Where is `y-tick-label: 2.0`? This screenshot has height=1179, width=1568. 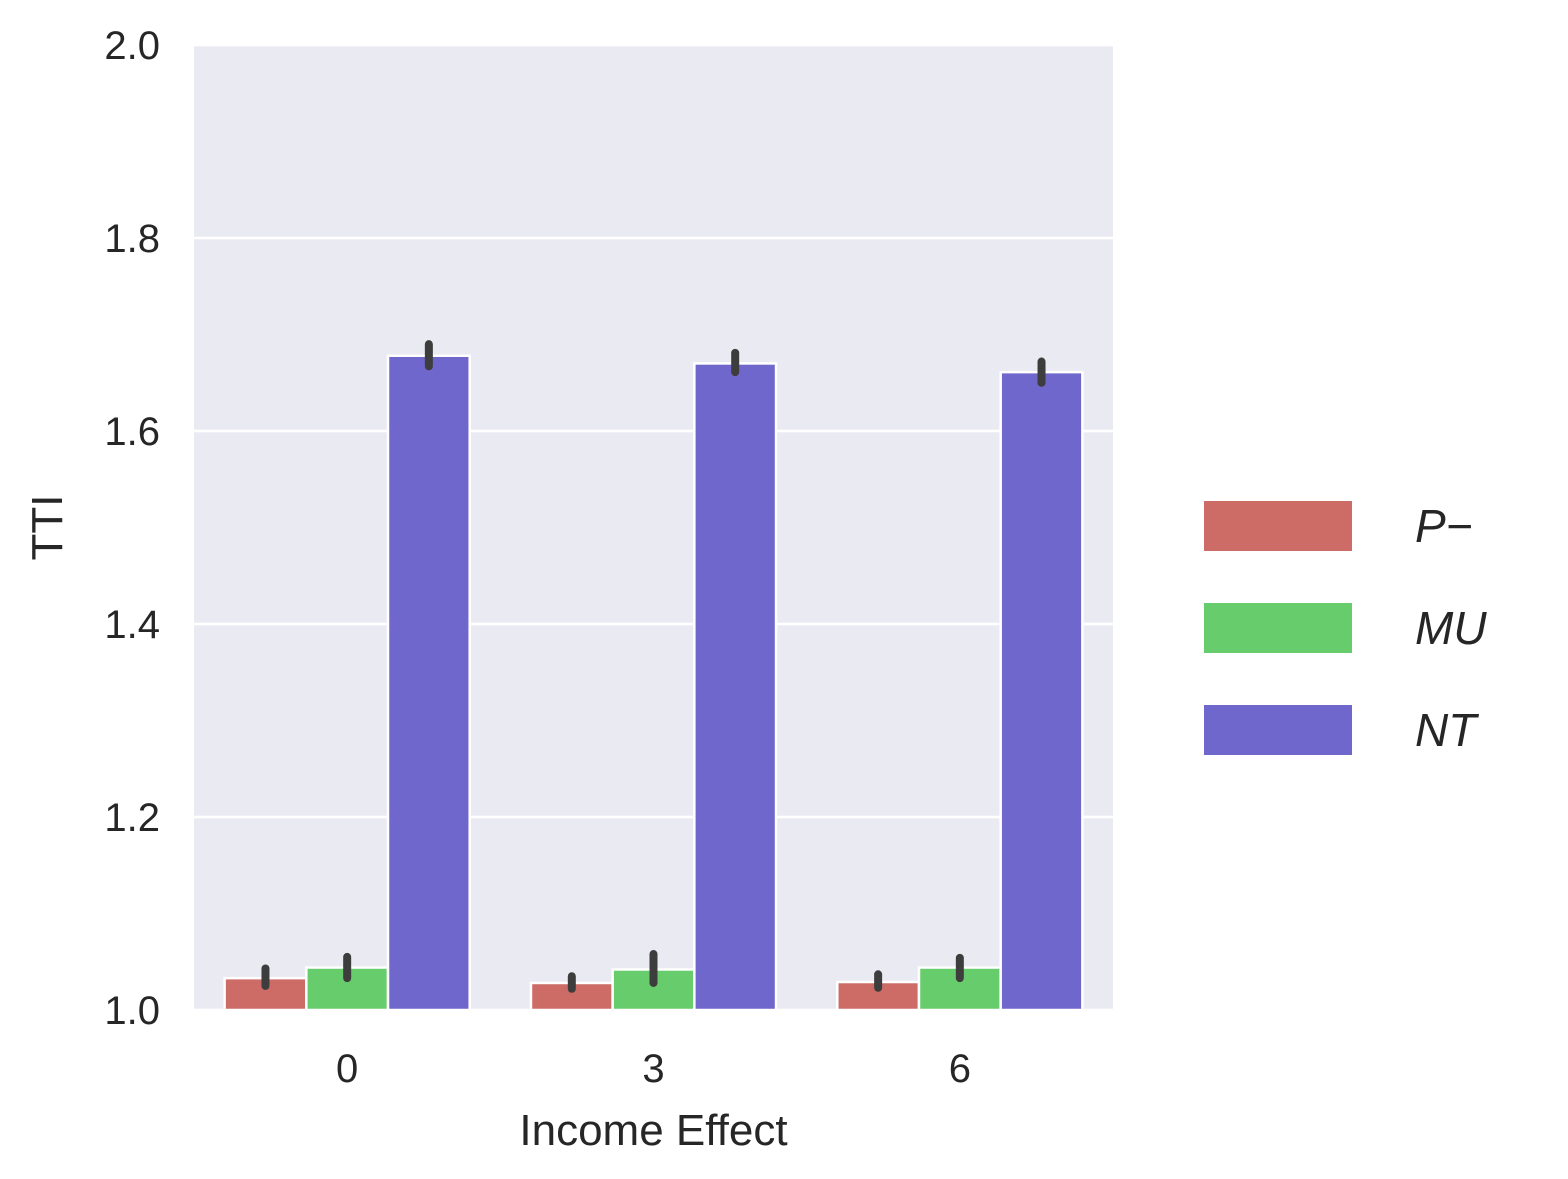
y-tick-label: 2.0 is located at coordinates (132, 46).